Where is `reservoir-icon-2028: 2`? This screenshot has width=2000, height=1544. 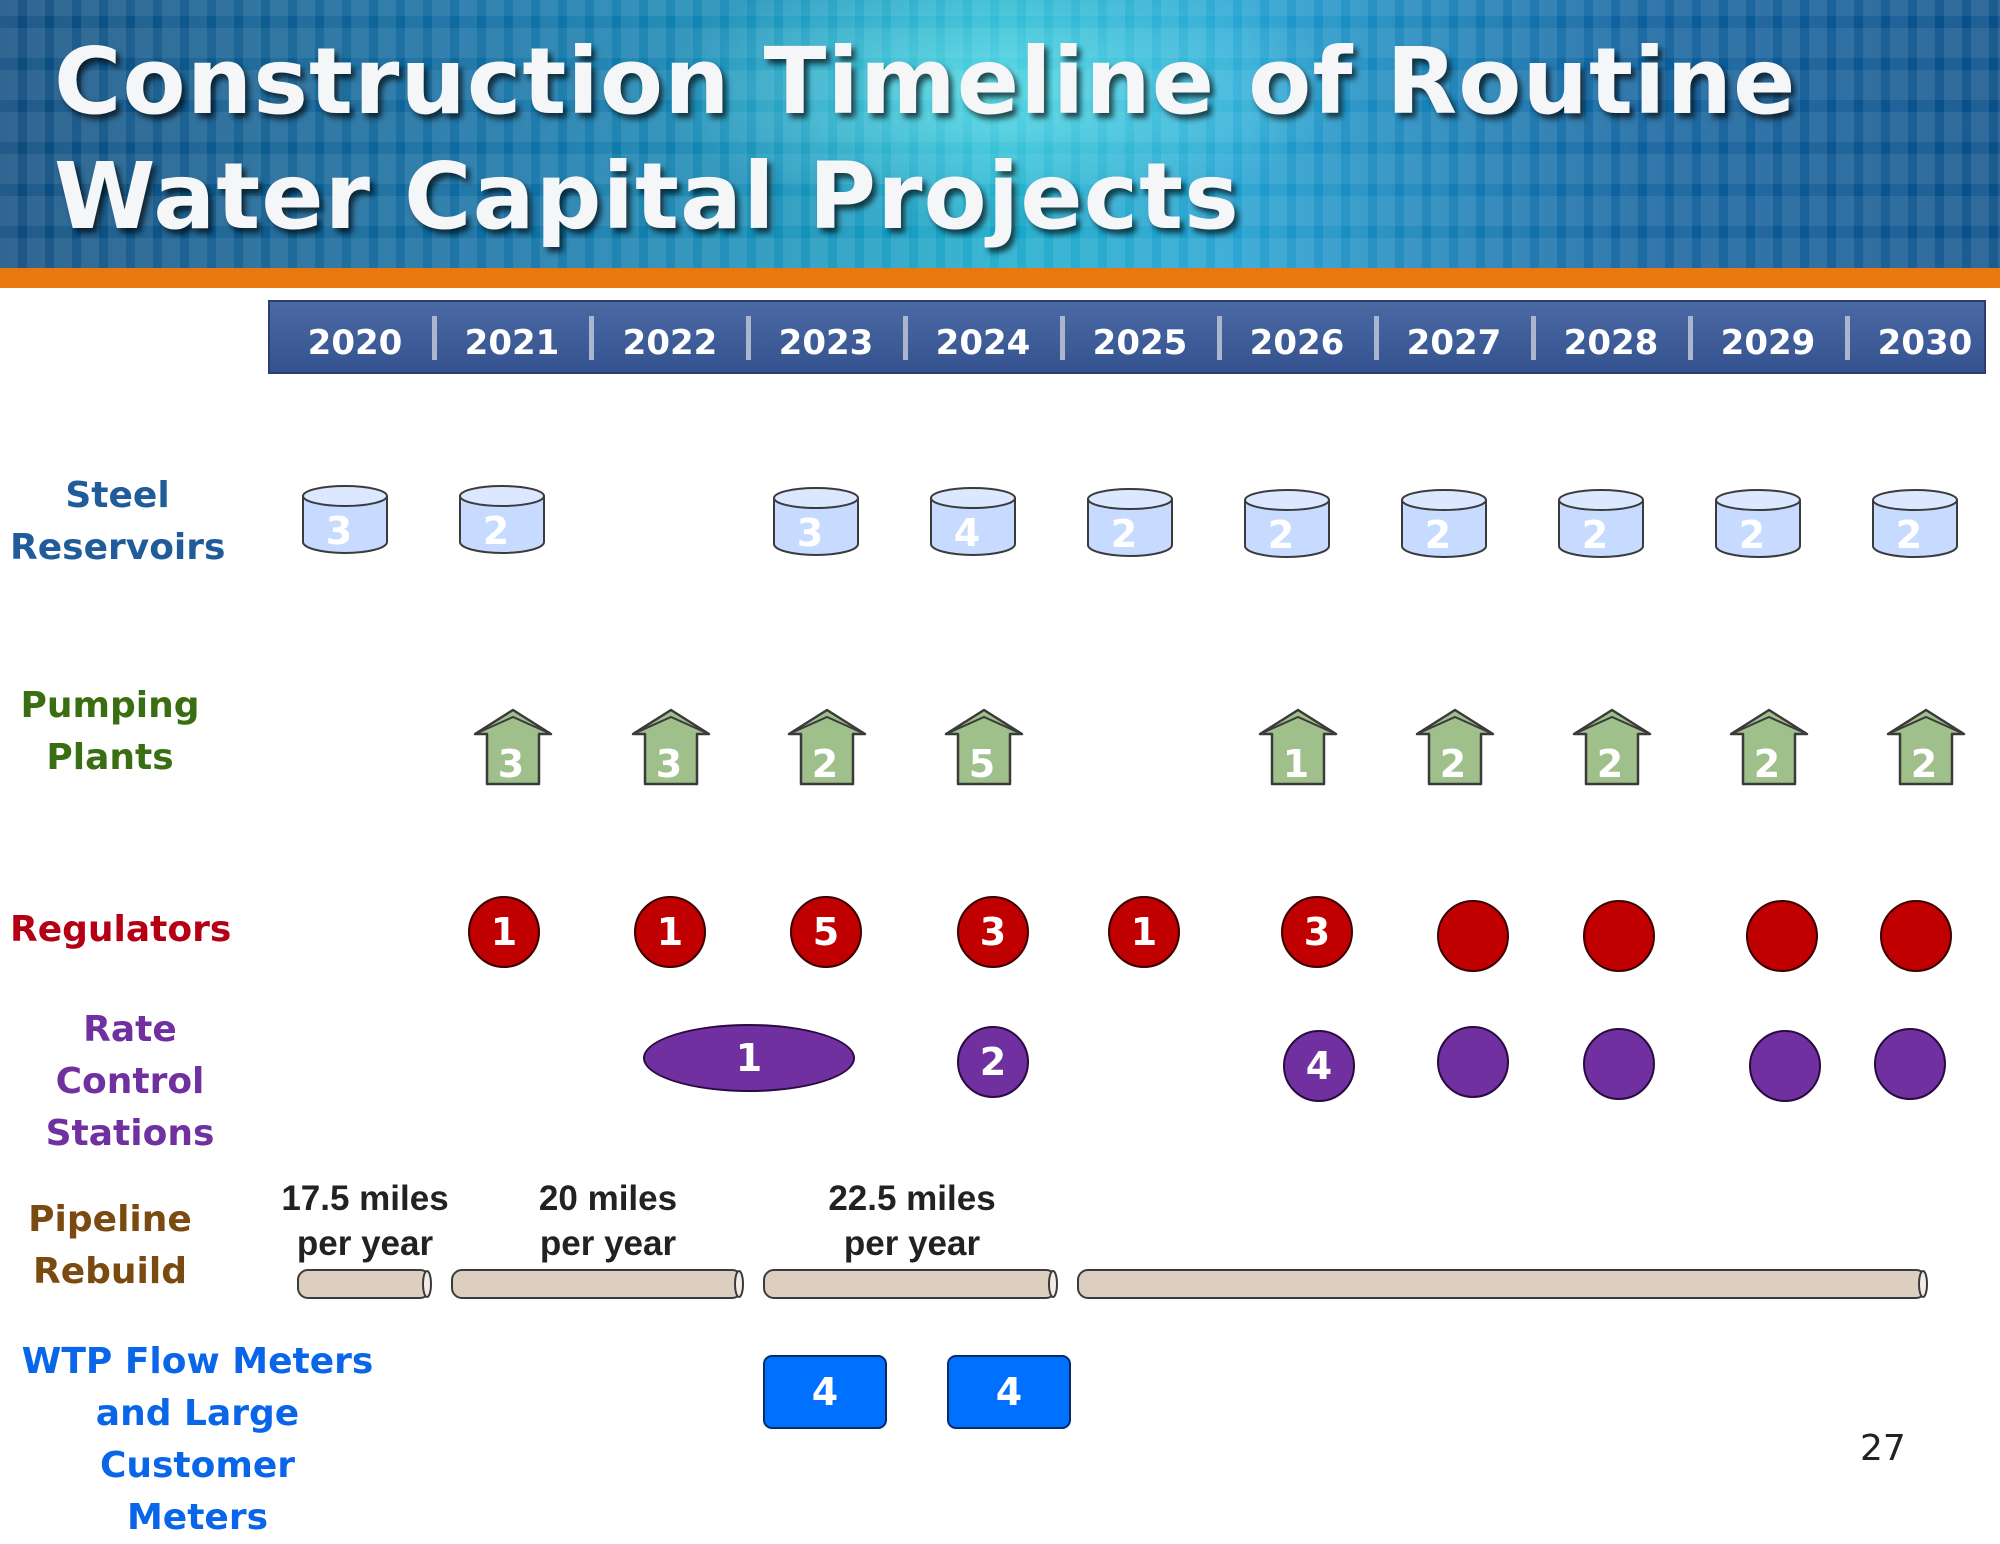
reservoir-icon-2028: 2 is located at coordinates (1601, 523).